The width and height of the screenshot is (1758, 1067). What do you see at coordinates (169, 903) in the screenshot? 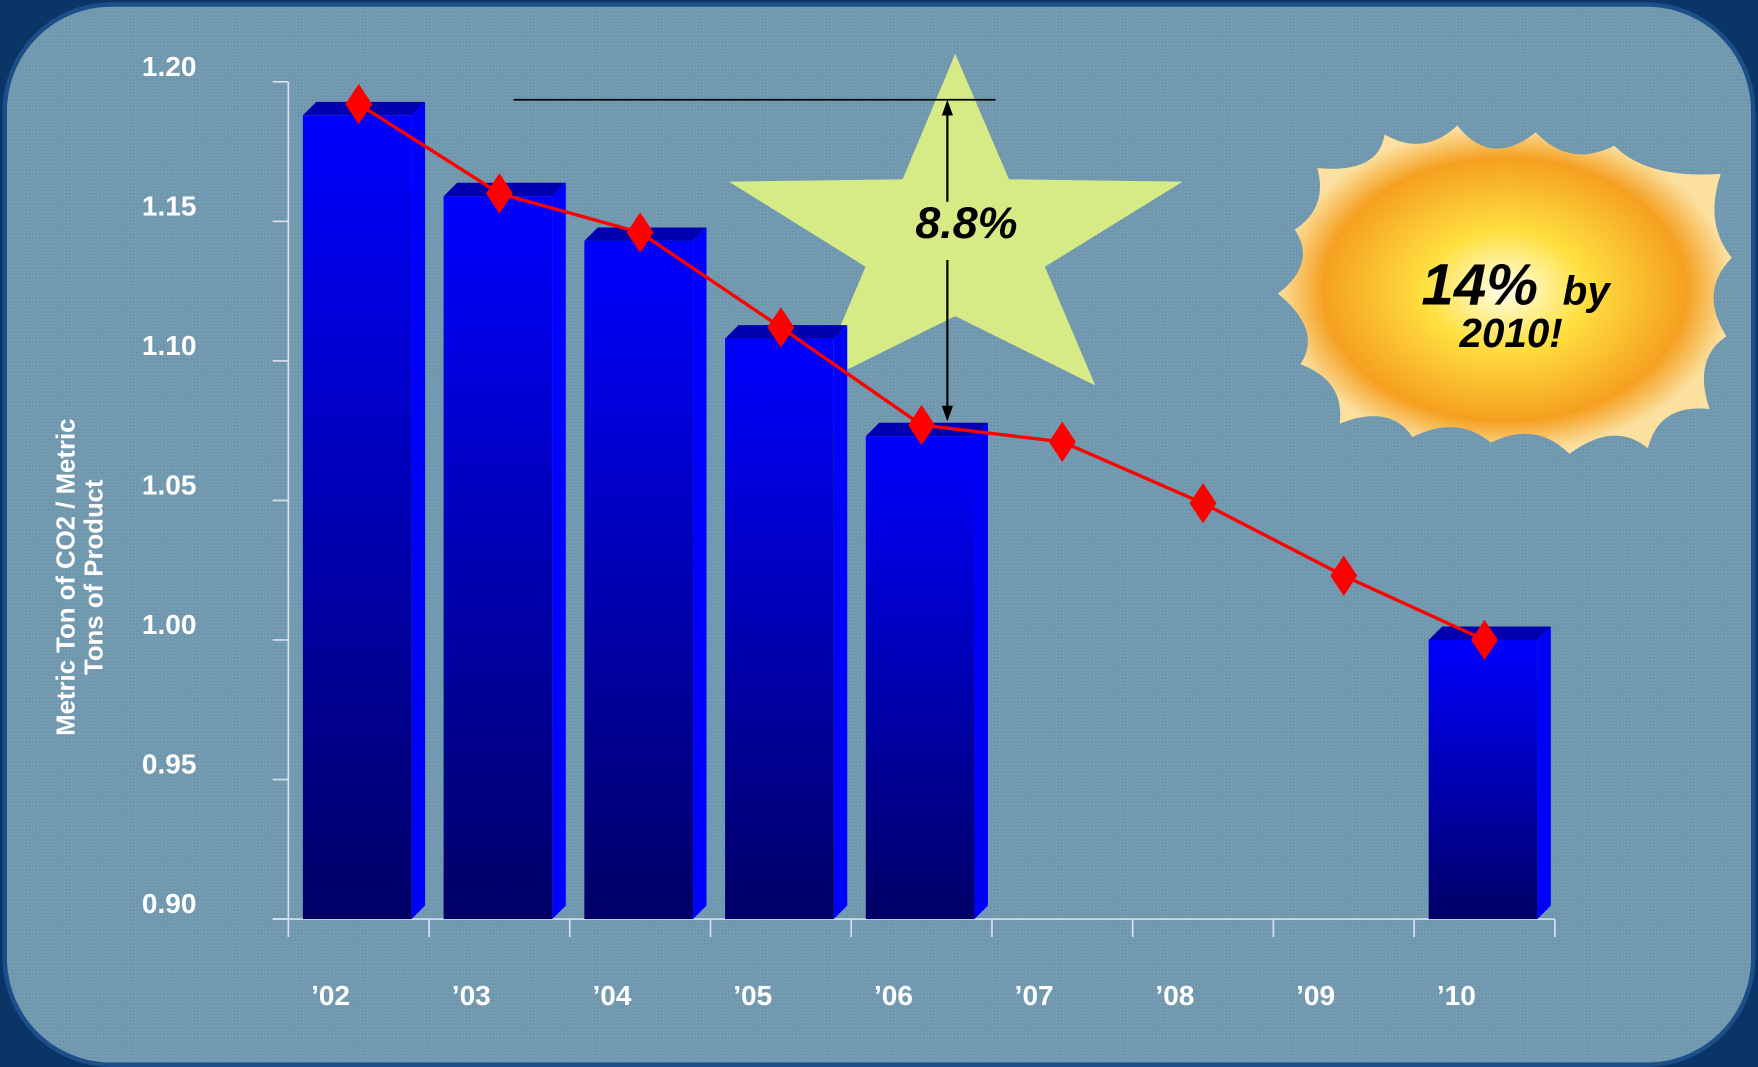
I see `y-tick-label: 0.90` at bounding box center [169, 903].